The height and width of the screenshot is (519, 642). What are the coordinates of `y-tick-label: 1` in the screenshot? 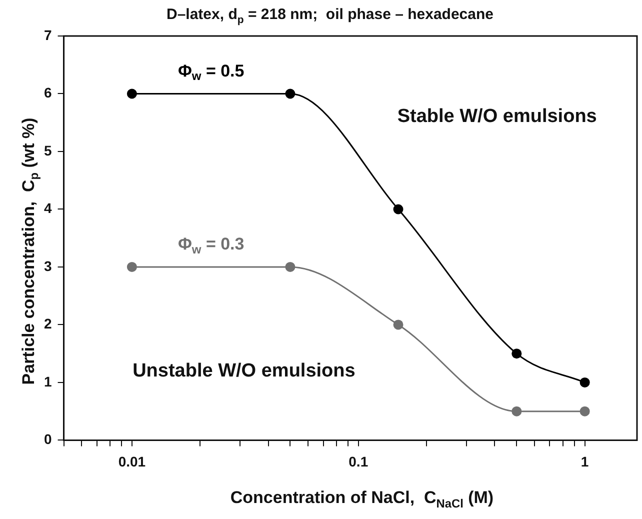 It's located at (48, 381).